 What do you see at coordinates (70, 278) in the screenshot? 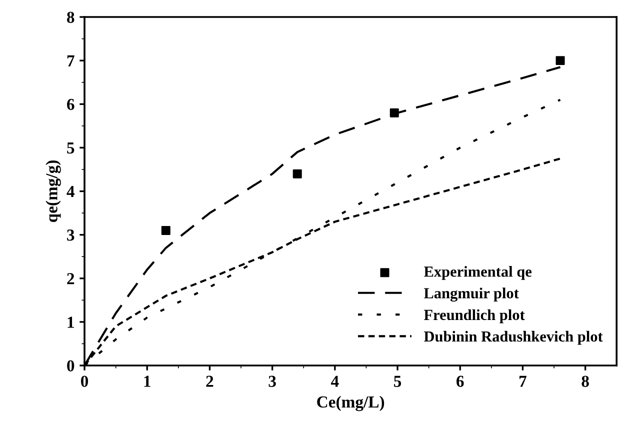
I see `y-tick-label: 2` at bounding box center [70, 278].